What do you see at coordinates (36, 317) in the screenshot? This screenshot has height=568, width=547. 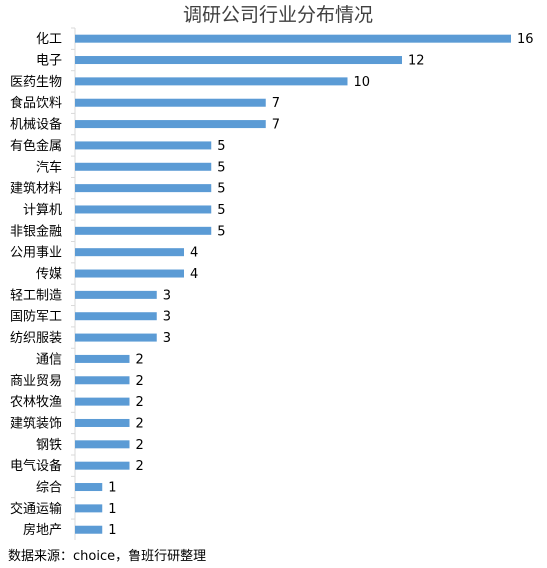 I see `category-label: 国防军工` at bounding box center [36, 317].